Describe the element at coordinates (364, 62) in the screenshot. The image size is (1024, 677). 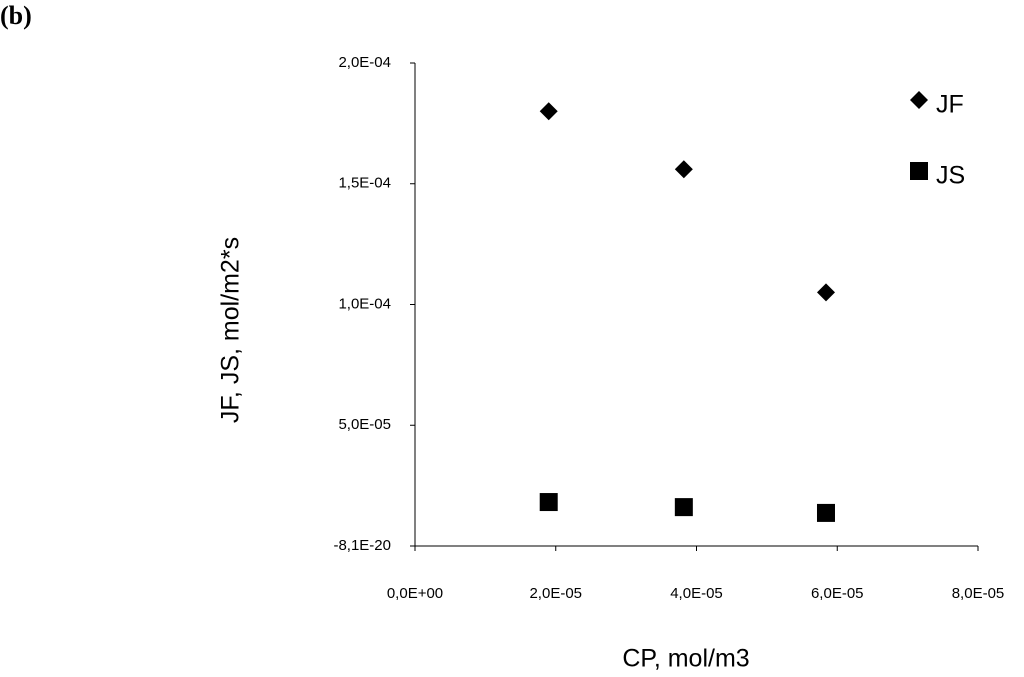
I see `y-tick-label: 2,0E-04` at that location.